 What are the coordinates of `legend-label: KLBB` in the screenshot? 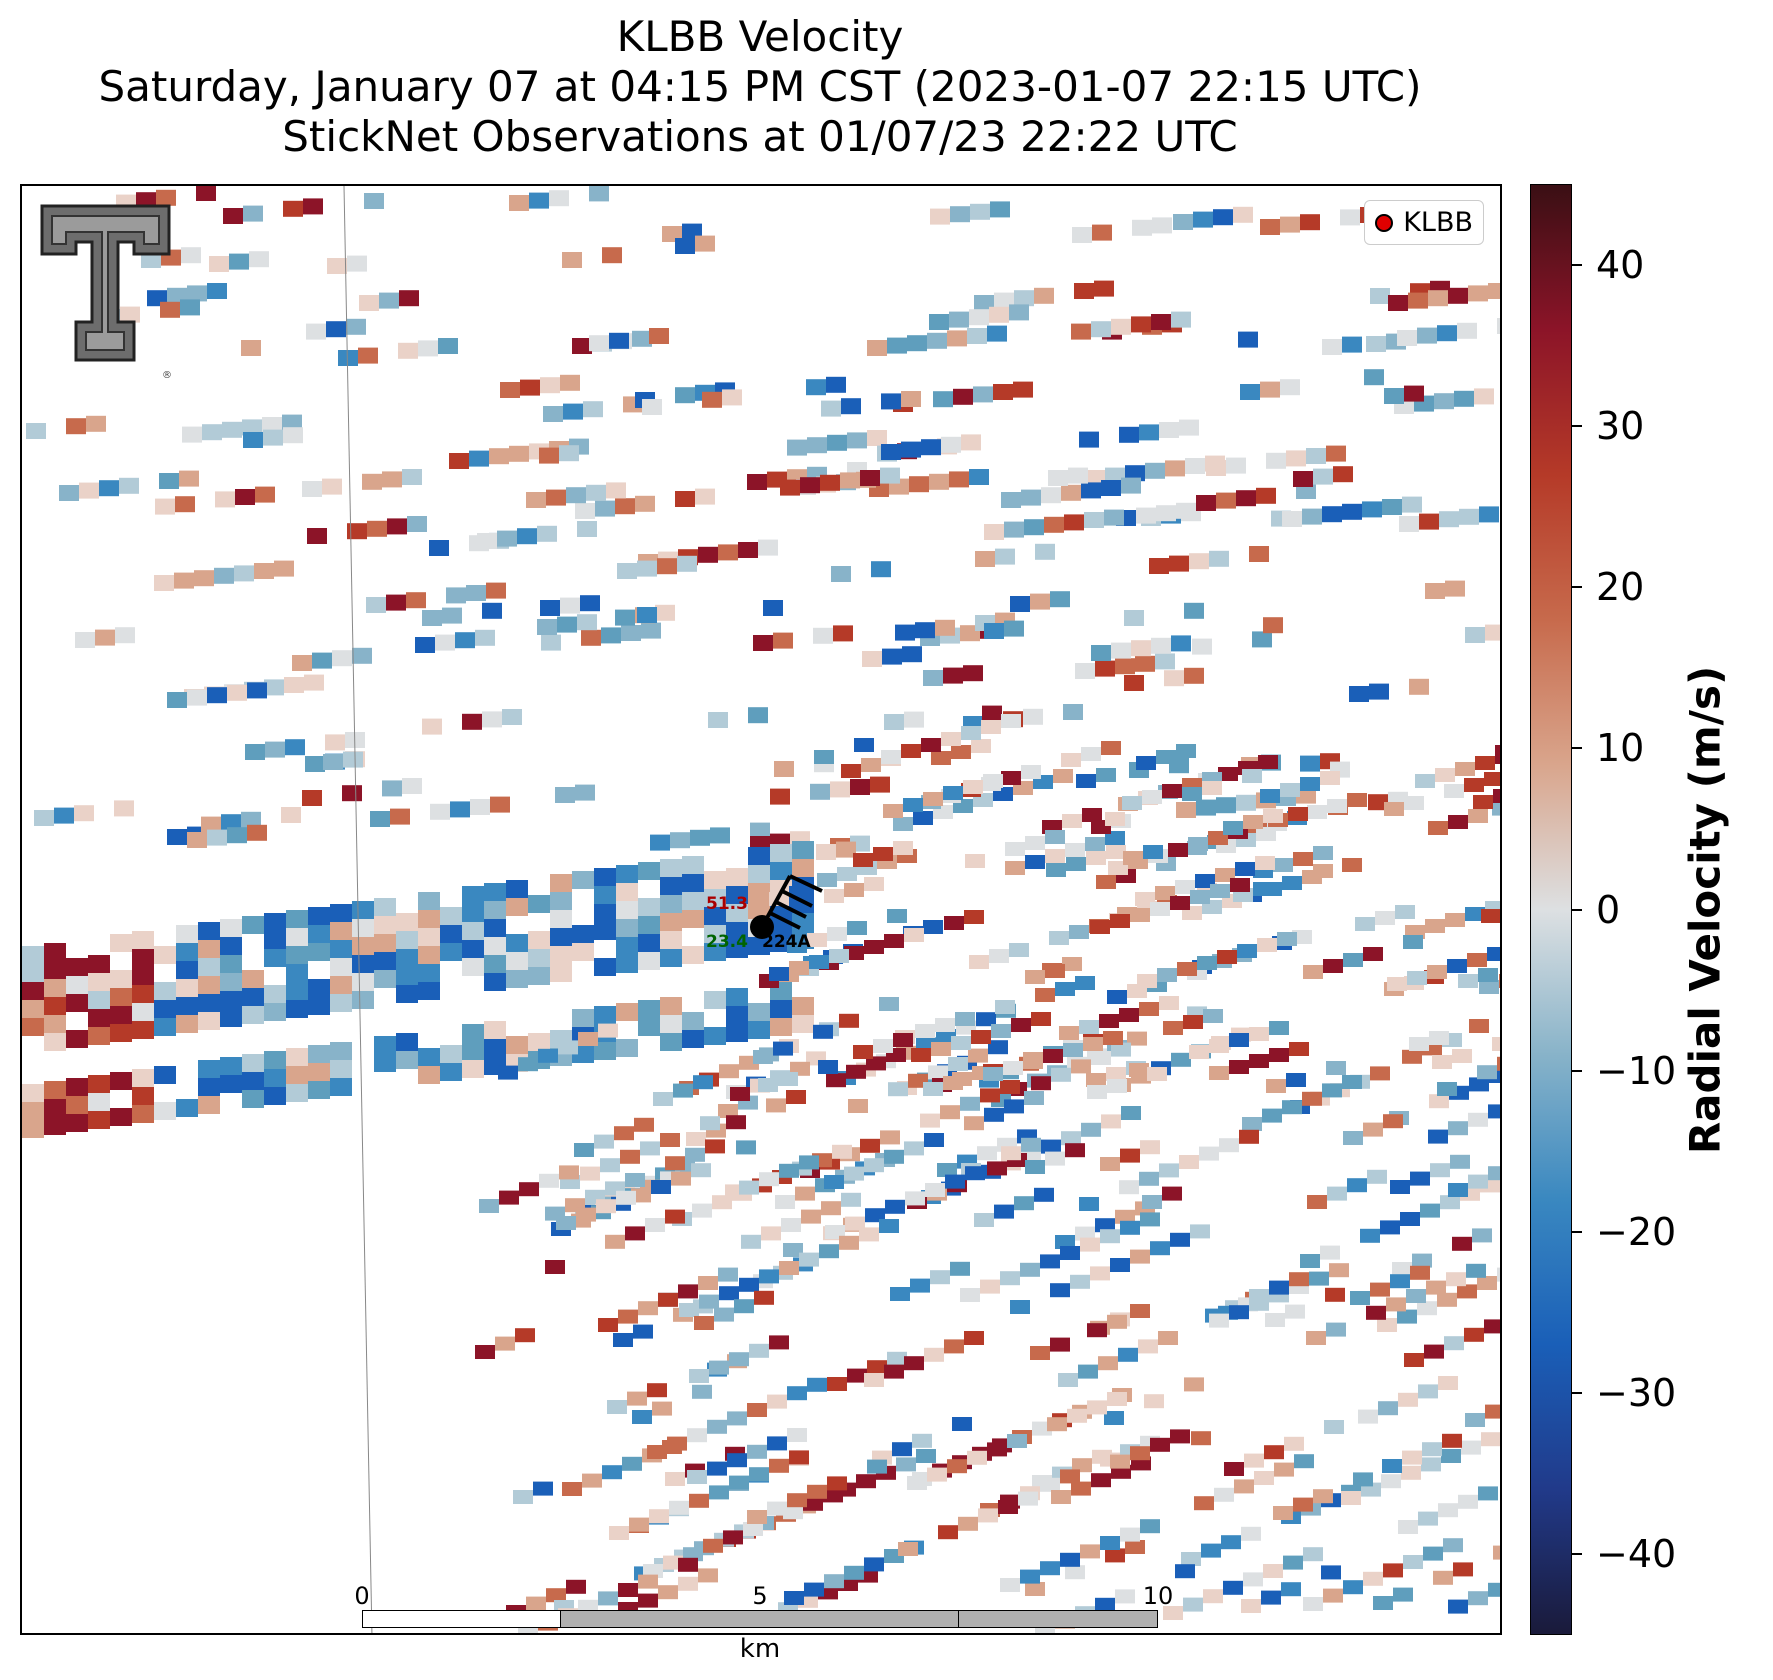 It's located at (1438, 222).